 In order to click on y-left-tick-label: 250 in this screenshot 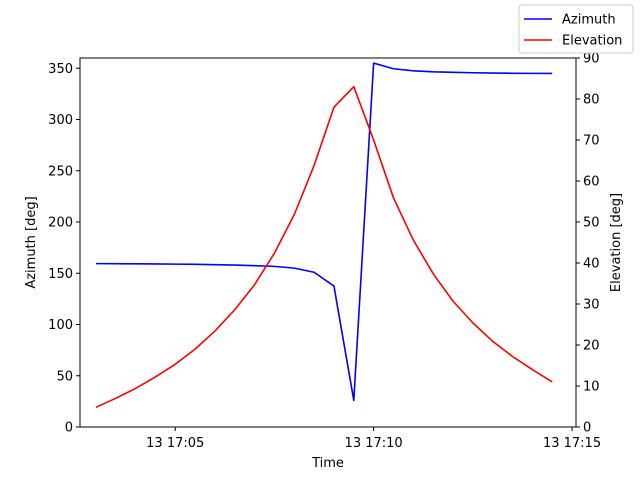, I will do `click(60, 171)`.